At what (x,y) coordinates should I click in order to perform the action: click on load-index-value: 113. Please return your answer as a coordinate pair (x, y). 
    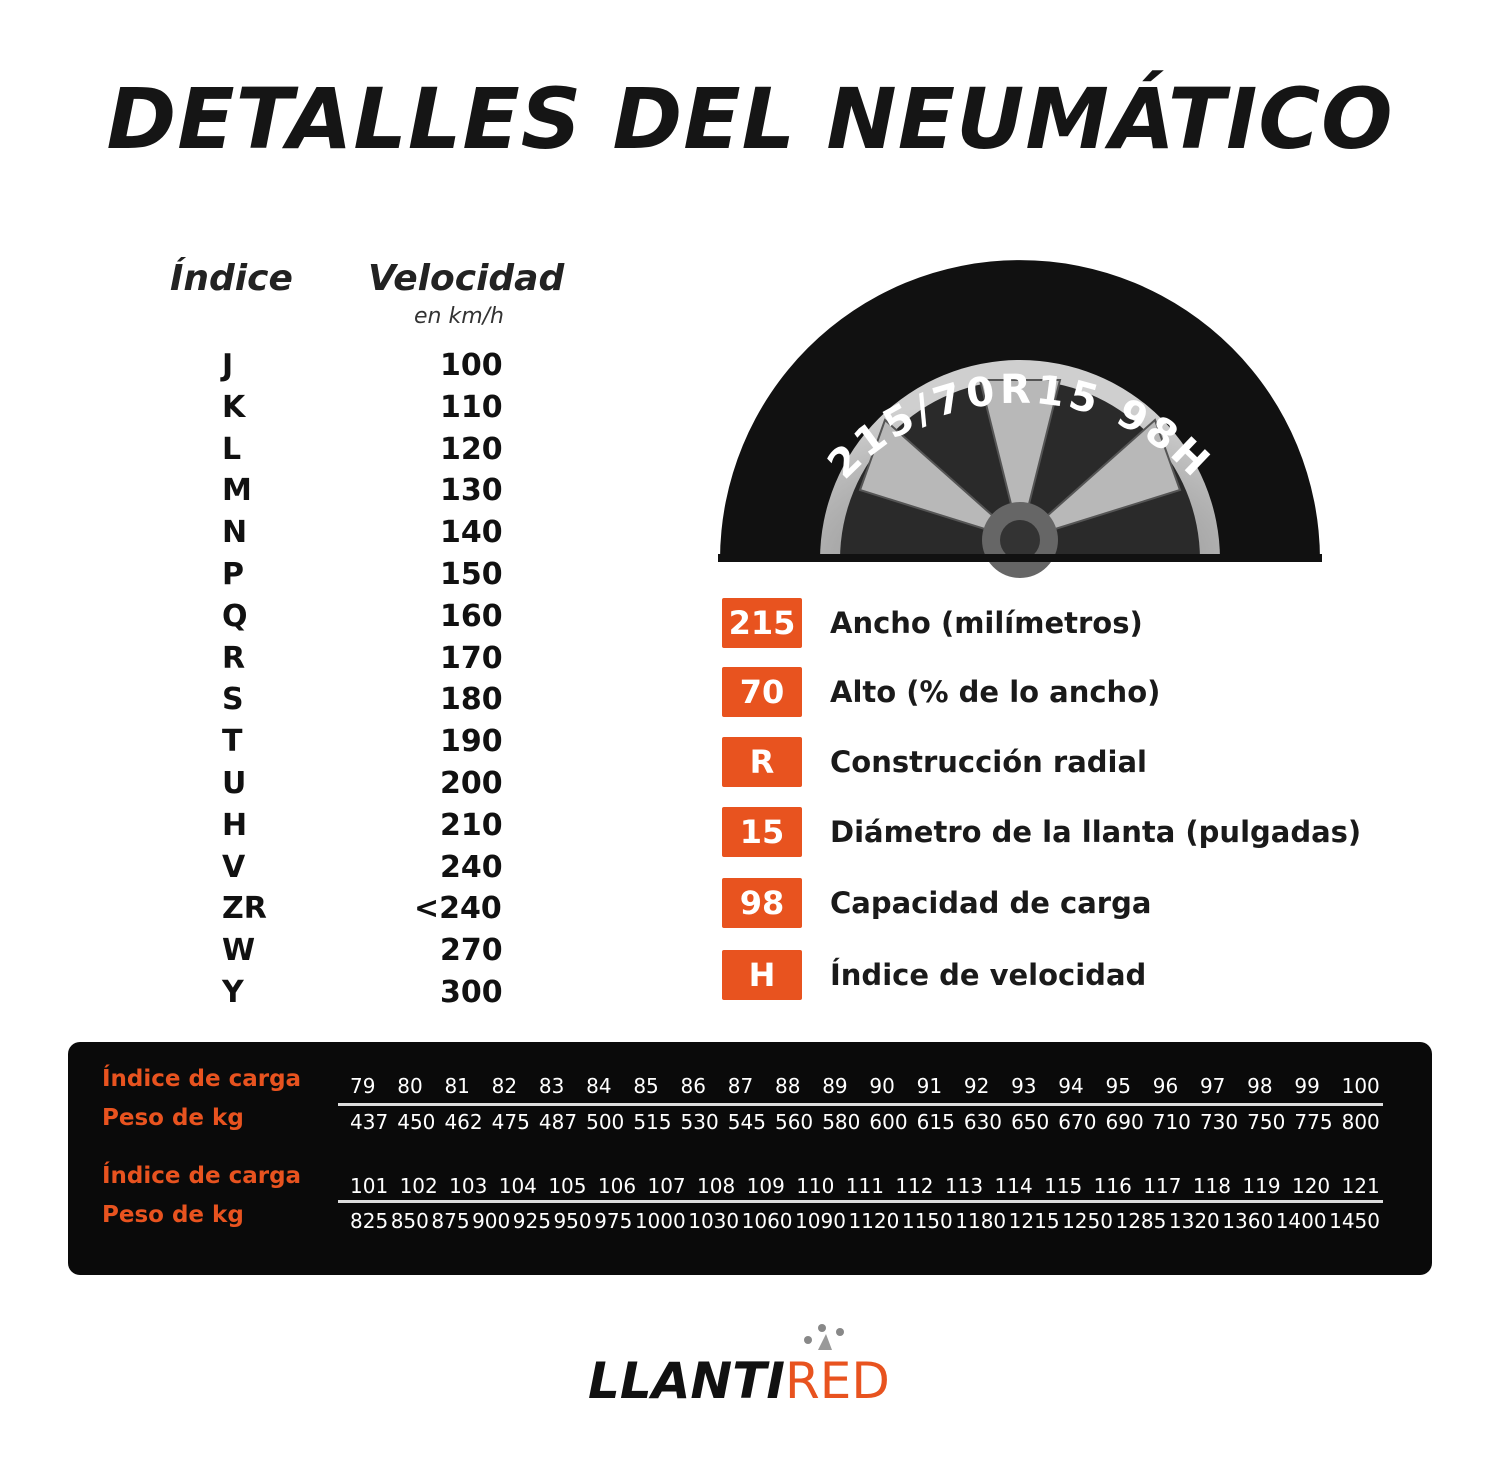
    Looking at the image, I should click on (964, 1186).